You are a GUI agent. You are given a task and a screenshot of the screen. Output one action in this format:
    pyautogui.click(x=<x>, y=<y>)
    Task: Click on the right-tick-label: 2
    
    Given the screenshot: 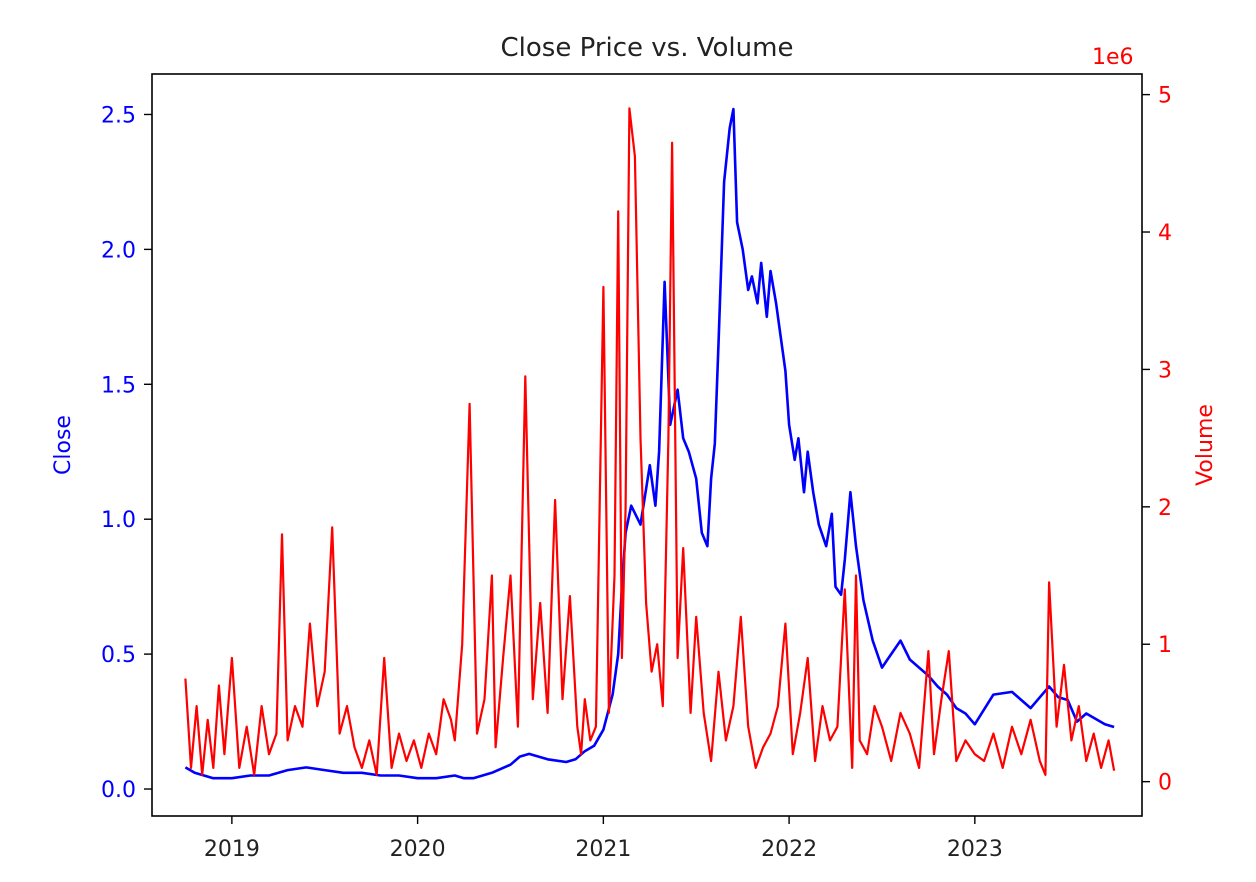 What is the action you would take?
    pyautogui.click(x=1165, y=508)
    